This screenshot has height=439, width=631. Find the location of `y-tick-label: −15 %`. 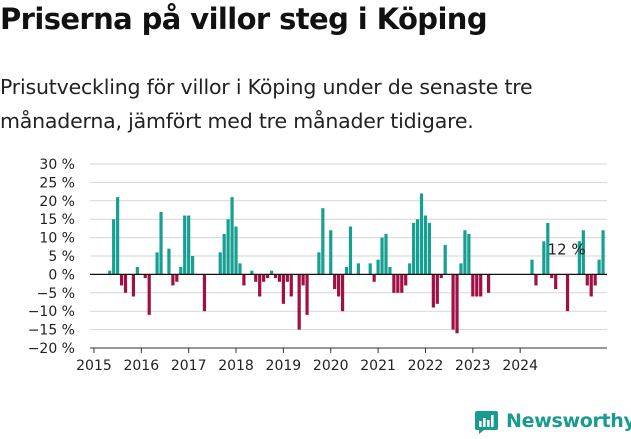

y-tick-label: −15 % is located at coordinates (51, 331).